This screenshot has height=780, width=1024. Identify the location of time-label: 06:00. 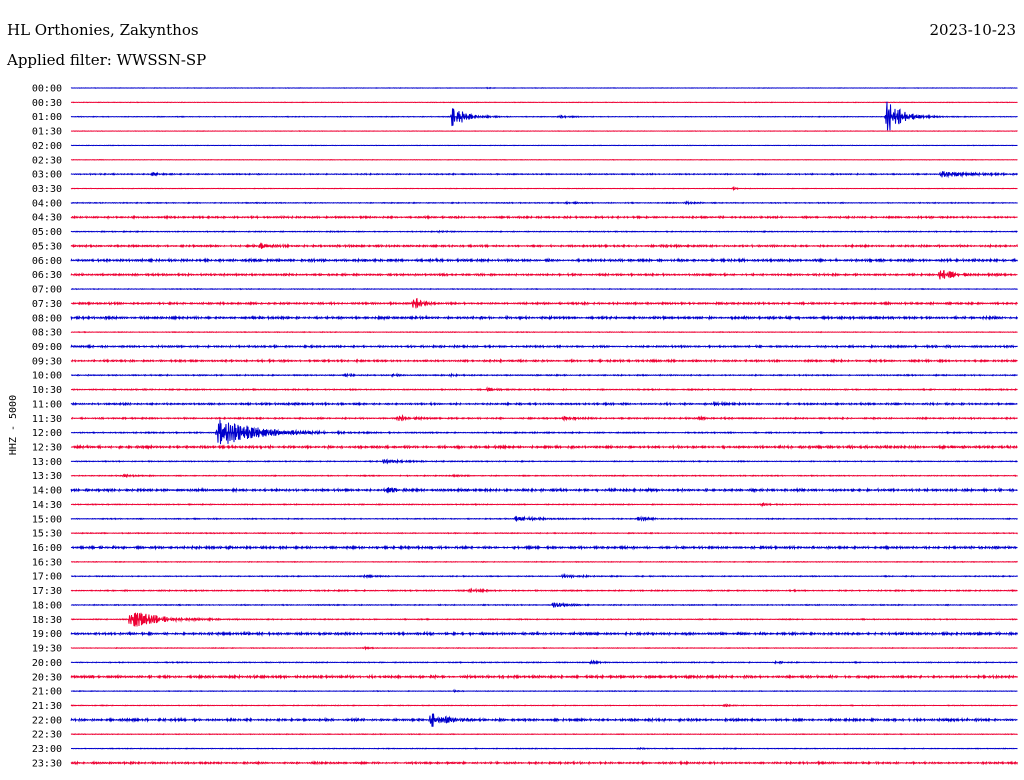
(47, 261).